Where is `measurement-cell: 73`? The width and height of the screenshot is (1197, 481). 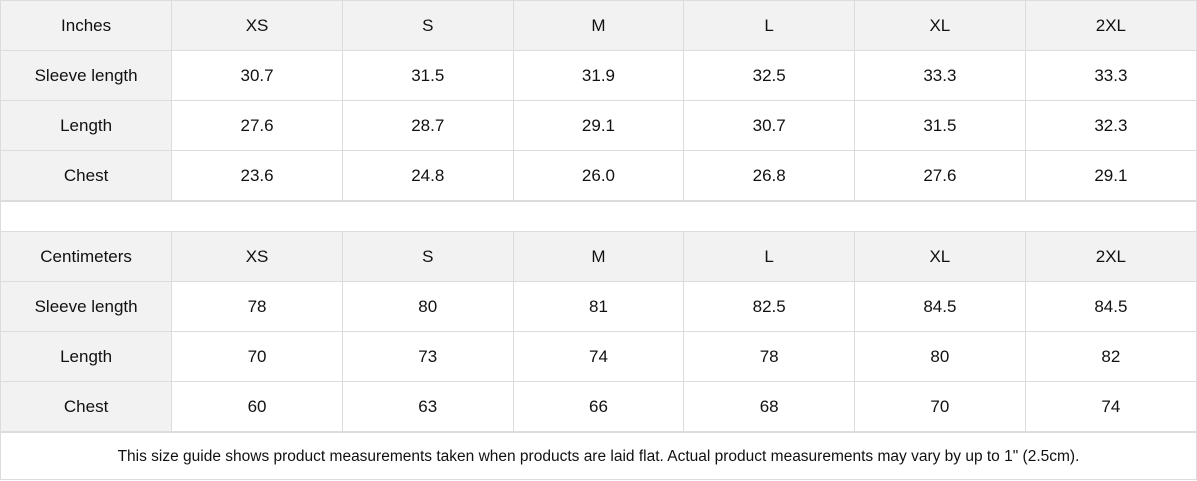
measurement-cell: 73 is located at coordinates (427, 356).